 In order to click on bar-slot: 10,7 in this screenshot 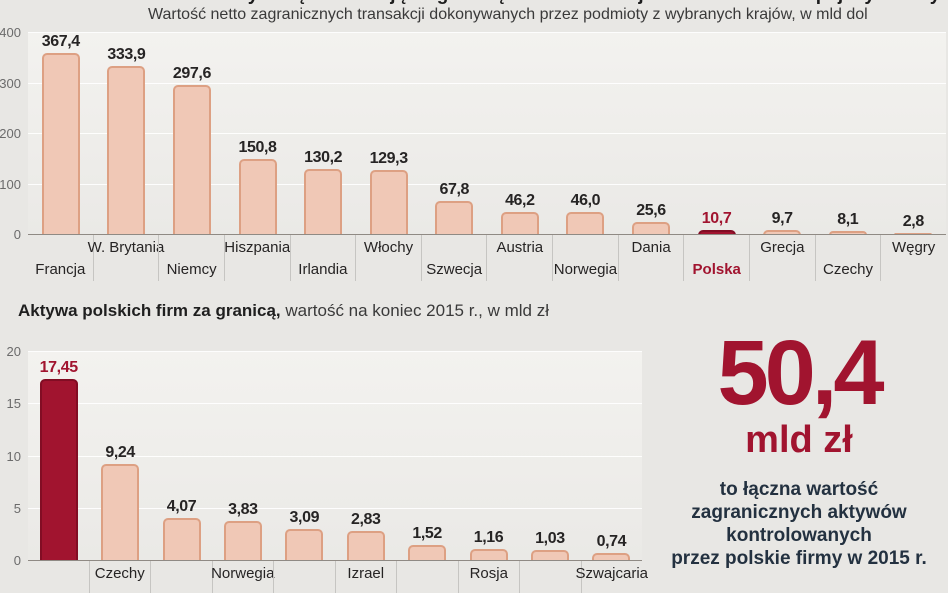, I will do `click(717, 134)`.